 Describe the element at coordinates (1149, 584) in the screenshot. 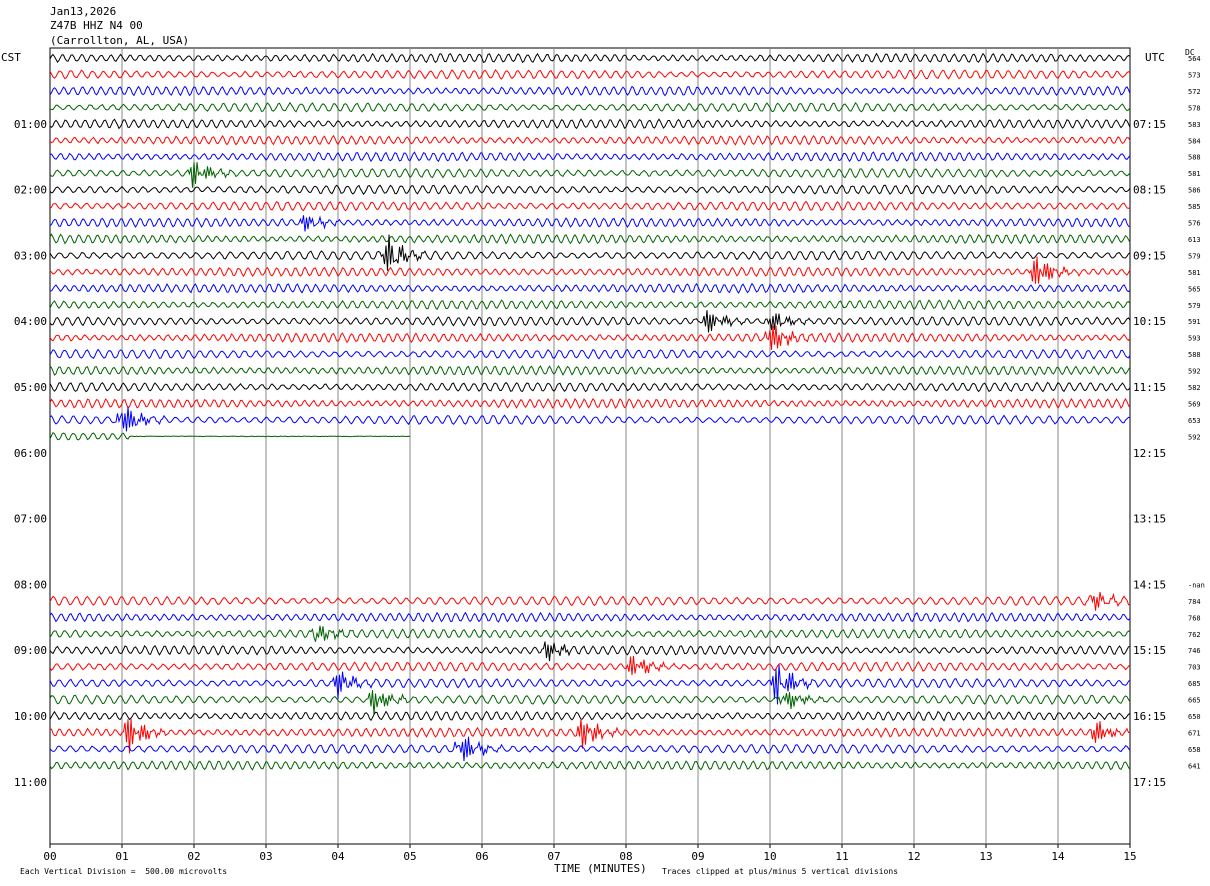

I see `right-hour-label: 14:15` at that location.